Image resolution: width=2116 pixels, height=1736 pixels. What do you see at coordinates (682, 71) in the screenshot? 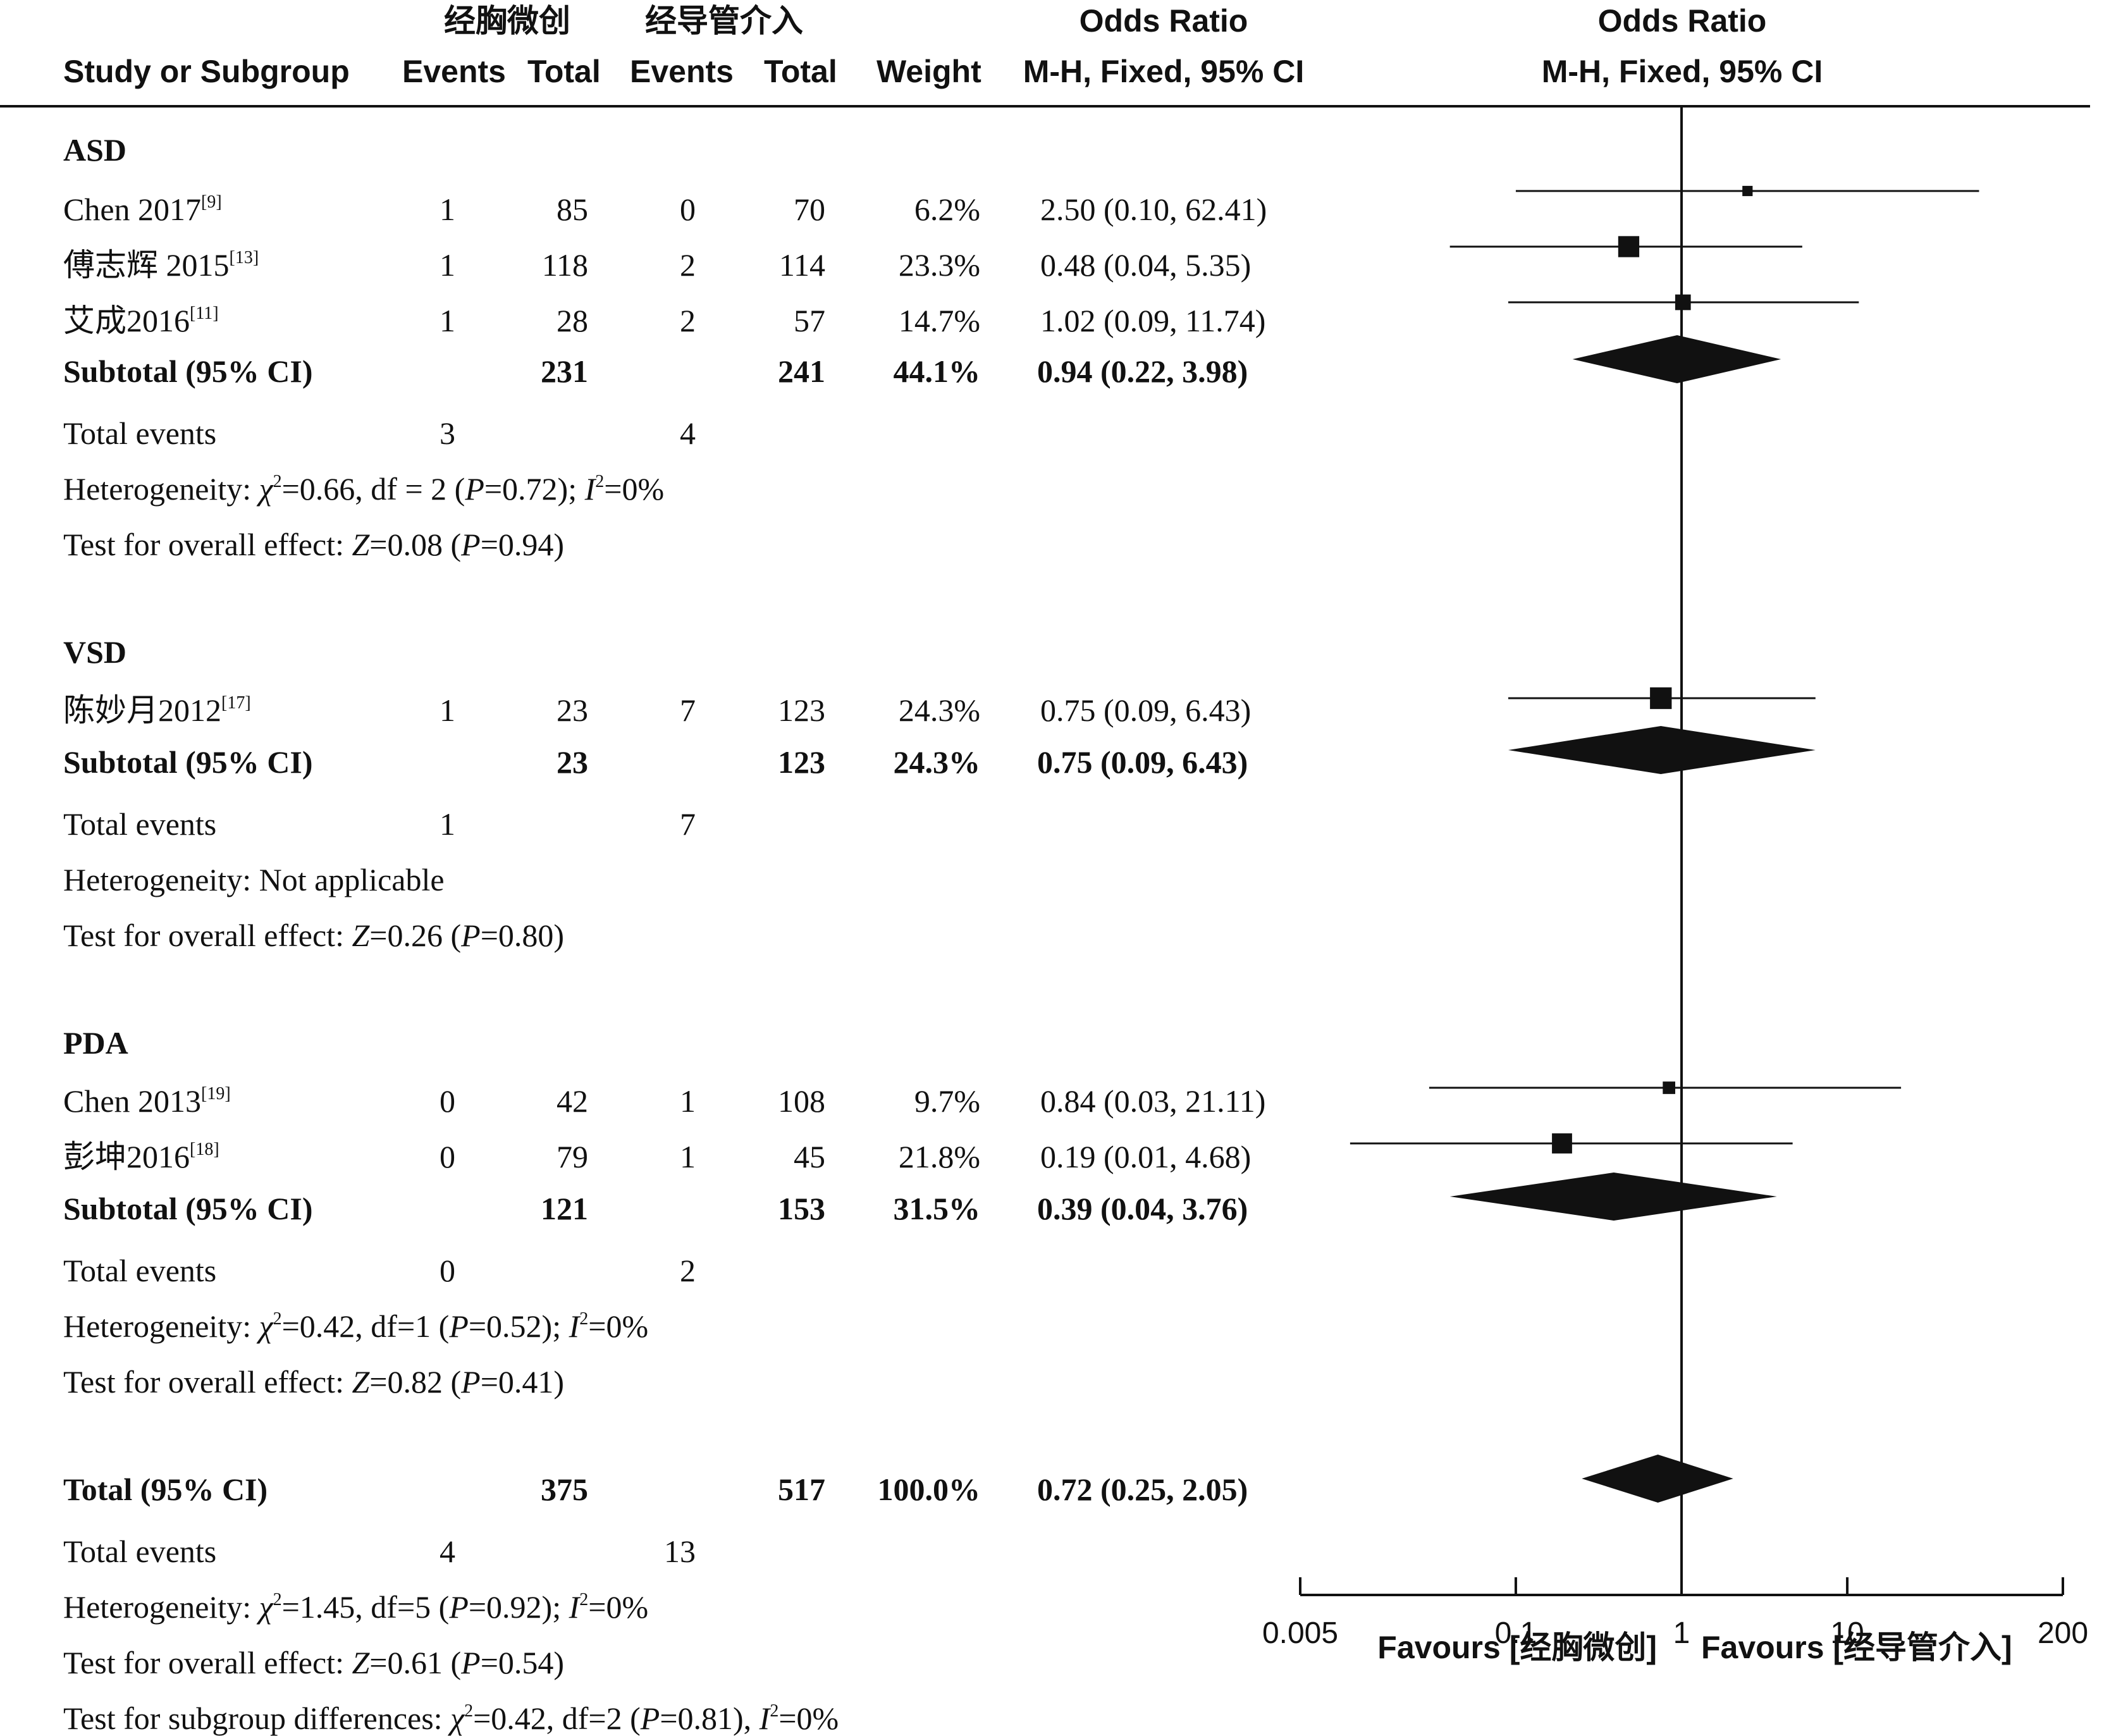
I see `events2-header: Events` at bounding box center [682, 71].